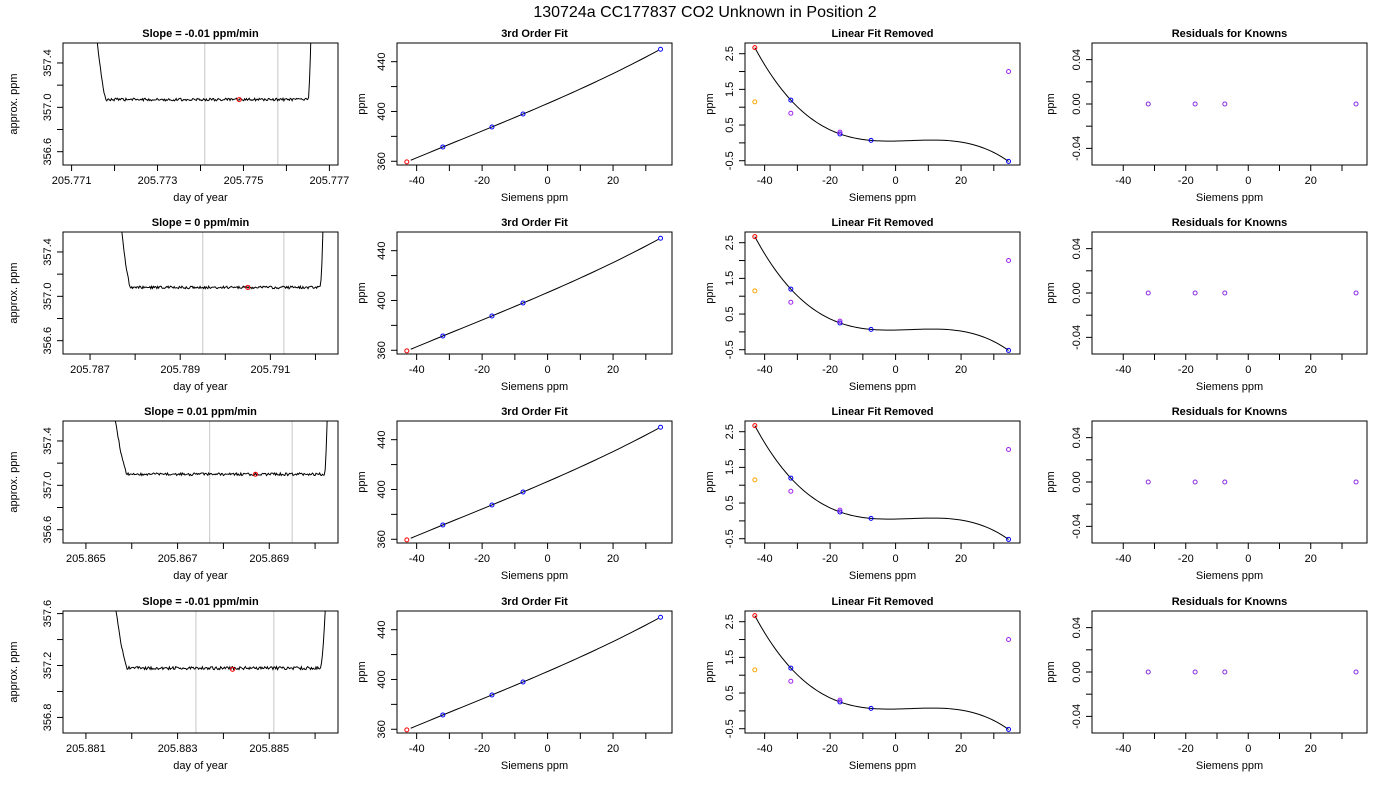  What do you see at coordinates (200, 412) in the screenshot?
I see `panel-title: Slope = 0.01 ppm/min` at bounding box center [200, 412].